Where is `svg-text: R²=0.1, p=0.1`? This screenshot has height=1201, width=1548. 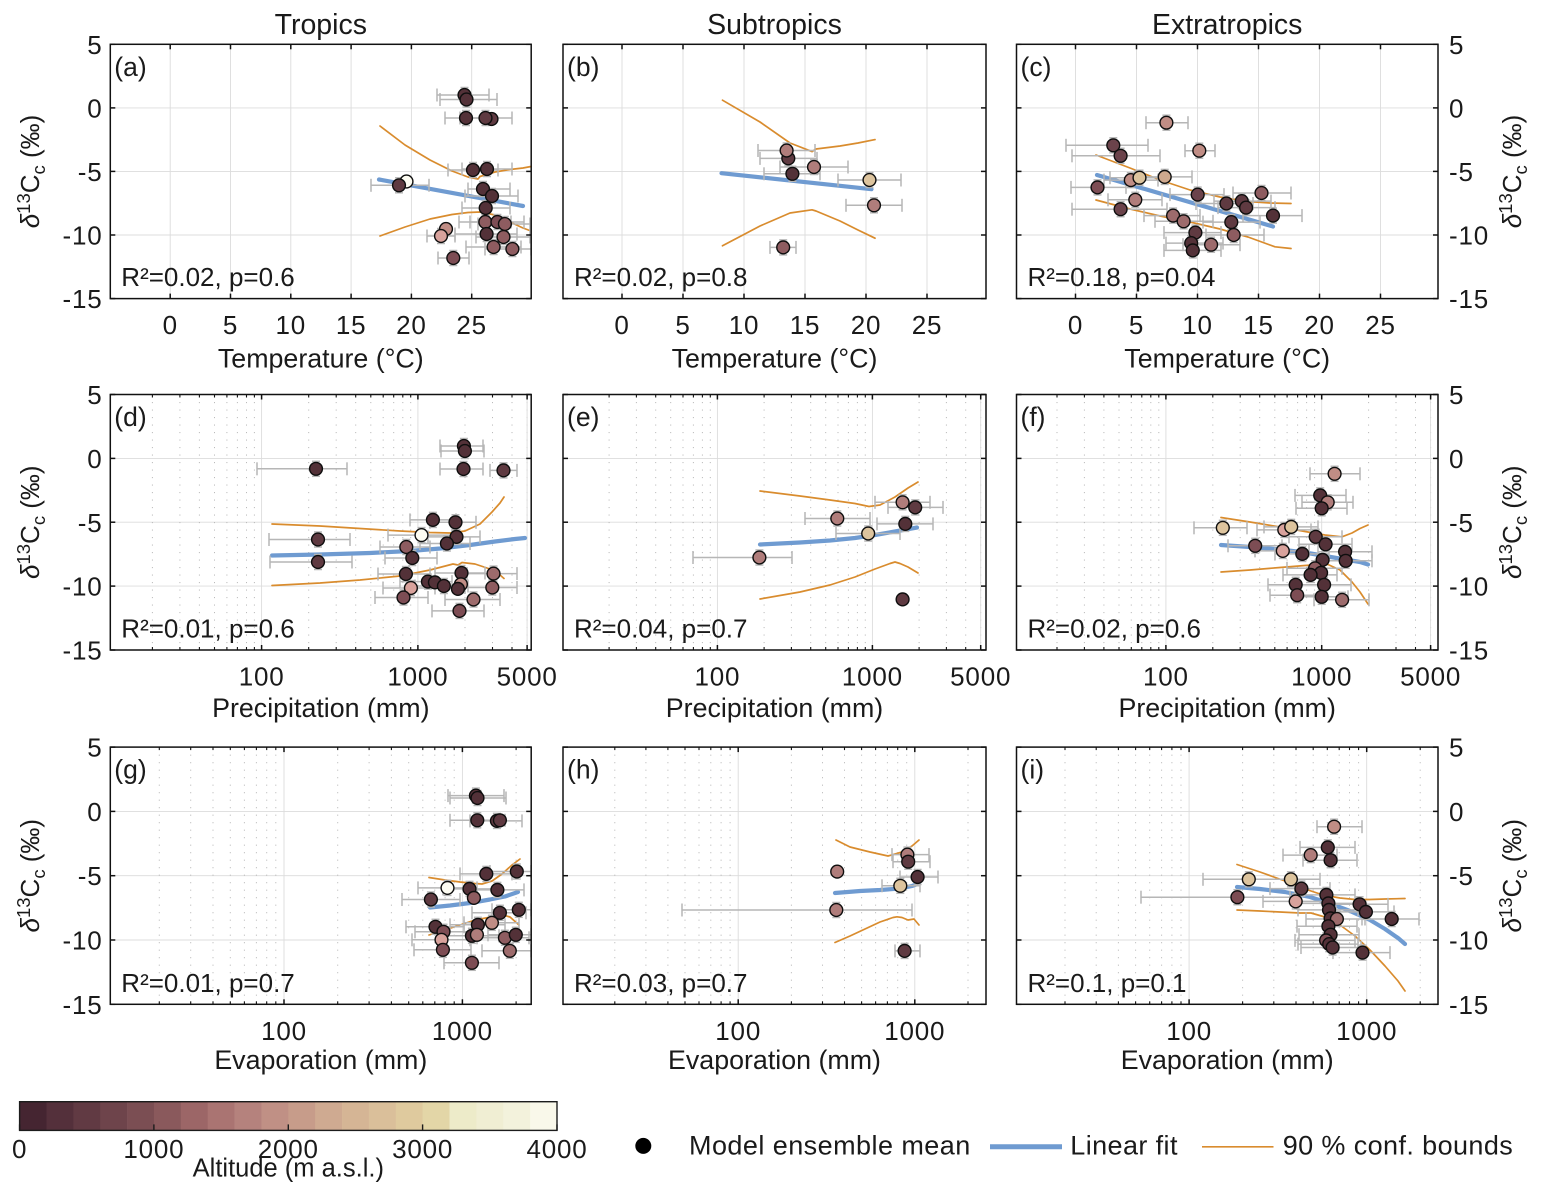 svg-text: R²=0.1, p=0.1 is located at coordinates (1107, 983).